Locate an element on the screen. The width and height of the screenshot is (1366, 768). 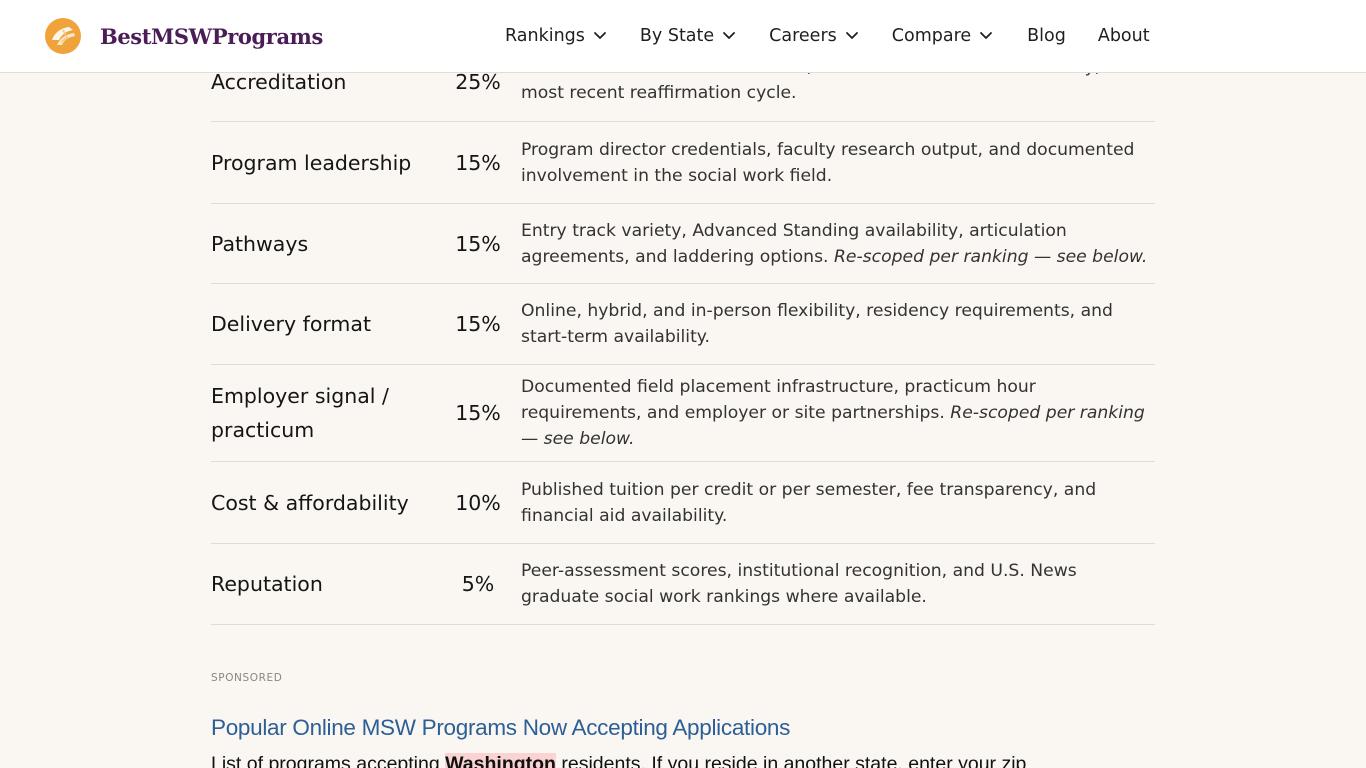
weight-cell: 10% is located at coordinates (478, 502).